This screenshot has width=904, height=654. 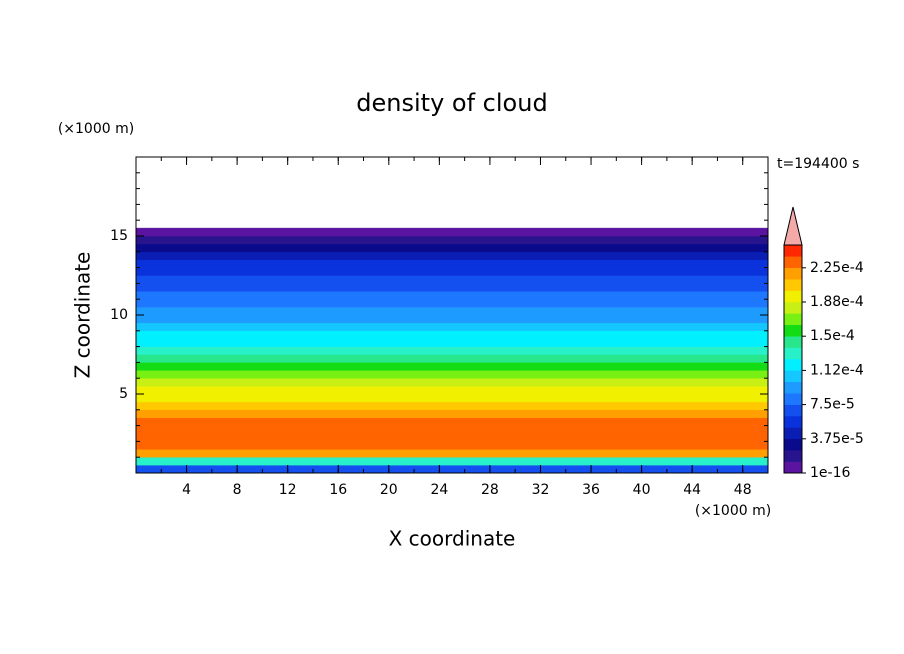 What do you see at coordinates (591, 490) in the screenshot?
I see `x-tick-label: 36` at bounding box center [591, 490].